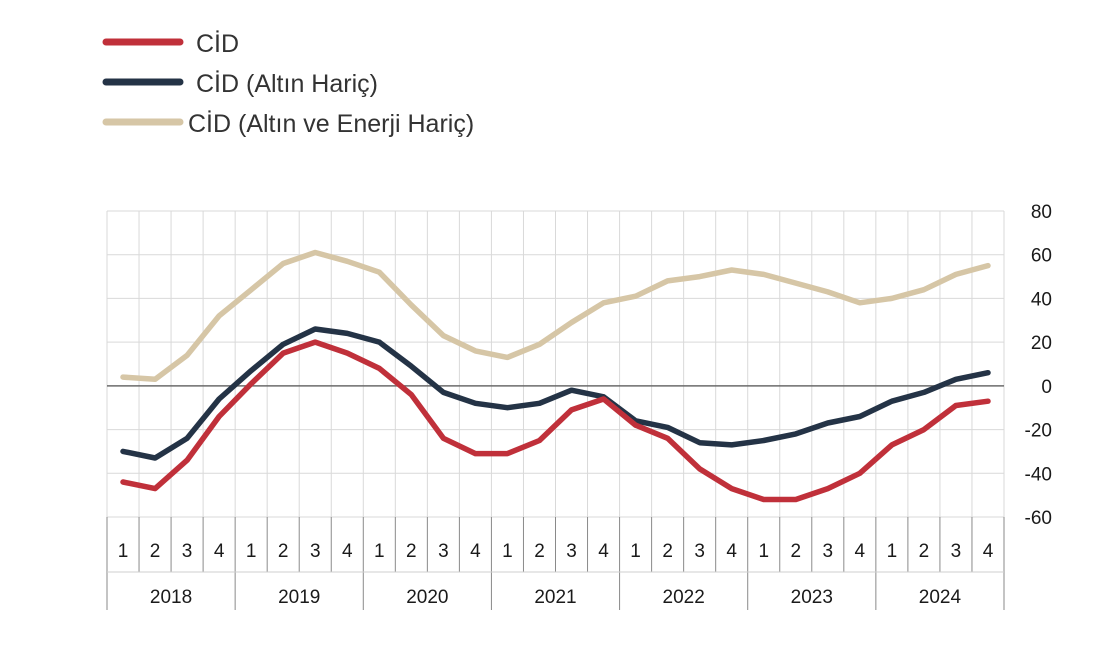 This screenshot has width=1110, height=662. I want to click on y-tick-label: 60, so click(1041, 256).